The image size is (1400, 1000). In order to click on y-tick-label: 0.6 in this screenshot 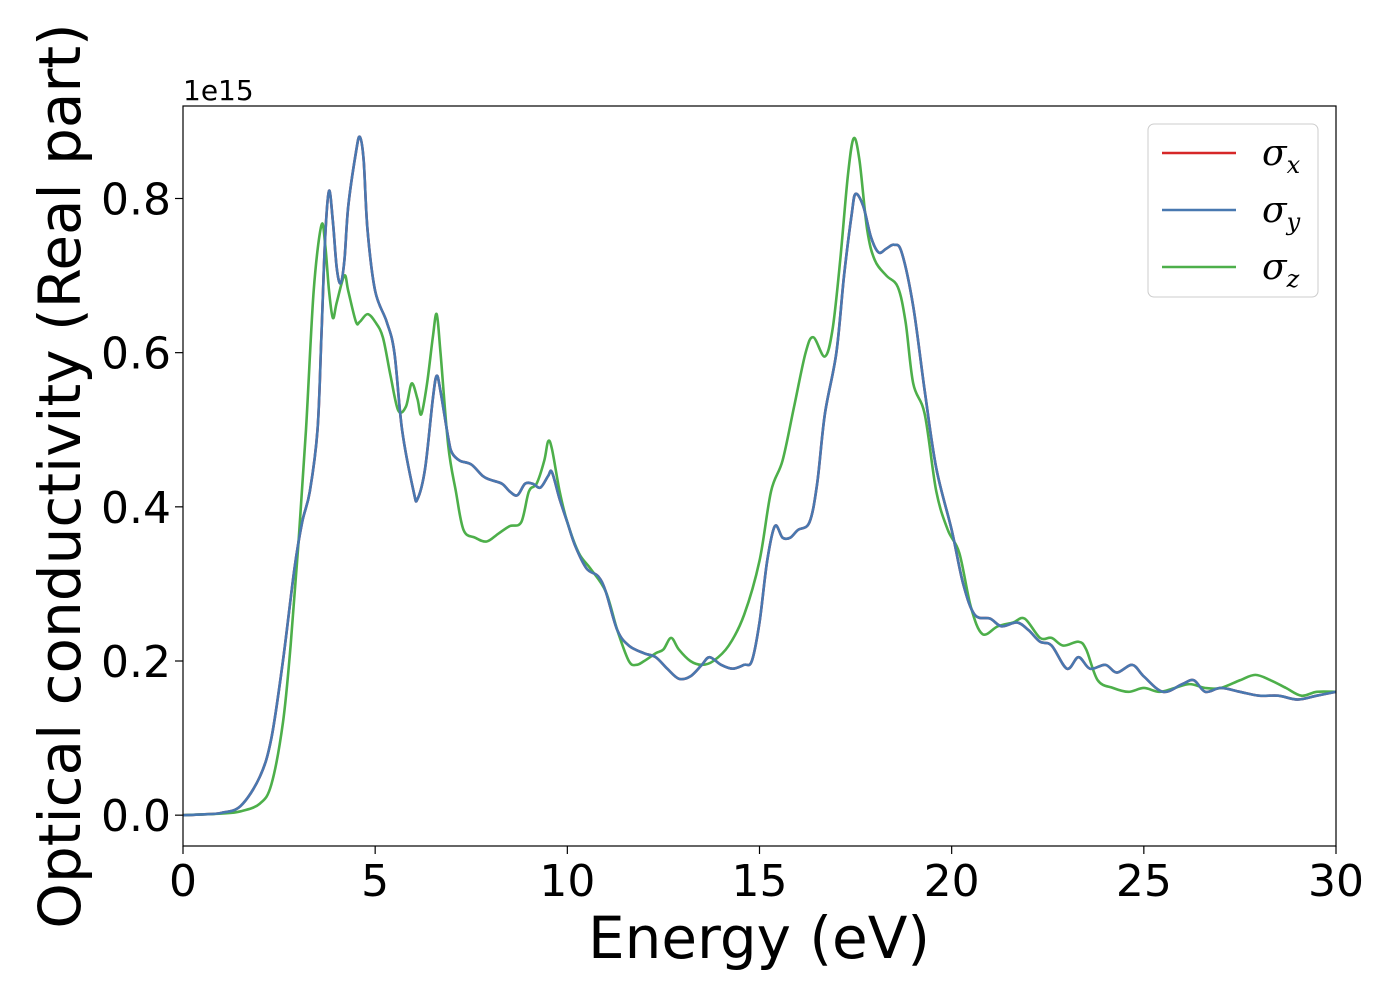, I will do `click(136, 354)`.